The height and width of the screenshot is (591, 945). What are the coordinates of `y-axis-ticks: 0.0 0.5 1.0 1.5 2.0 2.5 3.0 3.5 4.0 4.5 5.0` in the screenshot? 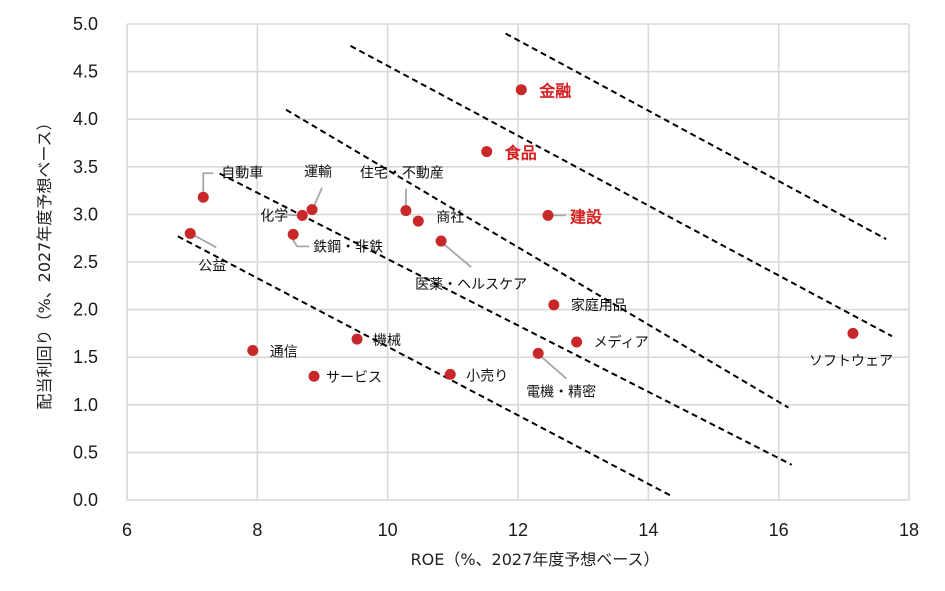 It's located at (85, 262).